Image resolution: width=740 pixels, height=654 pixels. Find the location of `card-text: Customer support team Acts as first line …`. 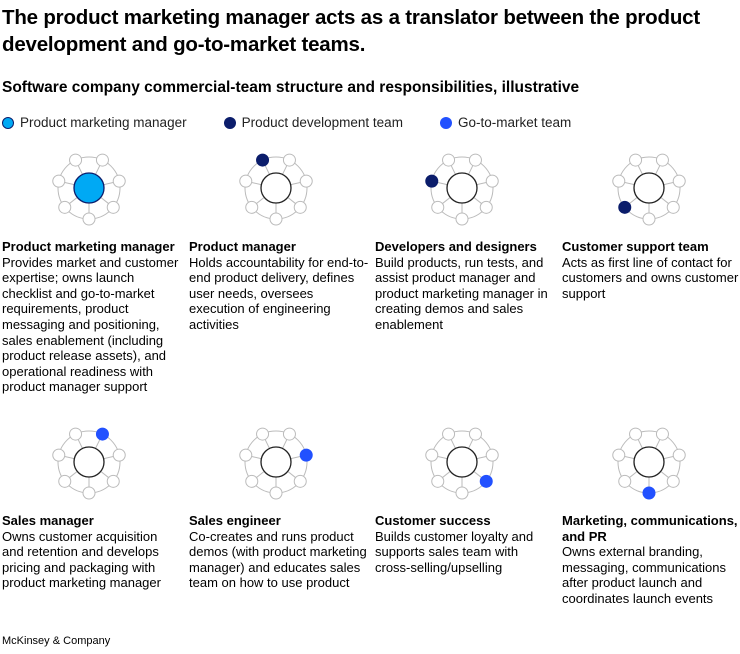

card-text: Customer support team Acts as first line … is located at coordinates (651, 270).